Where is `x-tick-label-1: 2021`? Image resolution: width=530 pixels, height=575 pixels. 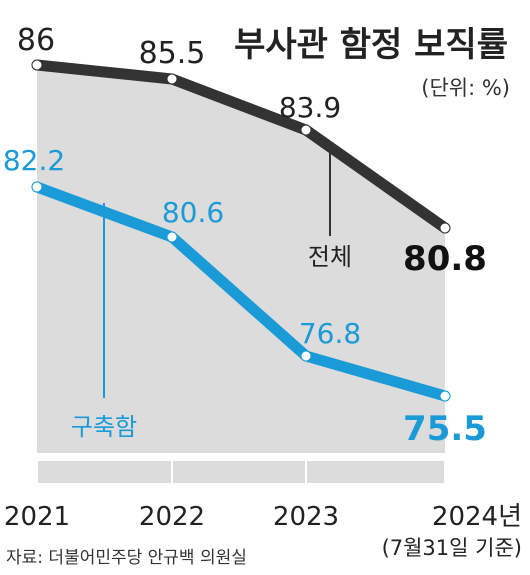 x-tick-label-1: 2021 is located at coordinates (37, 517).